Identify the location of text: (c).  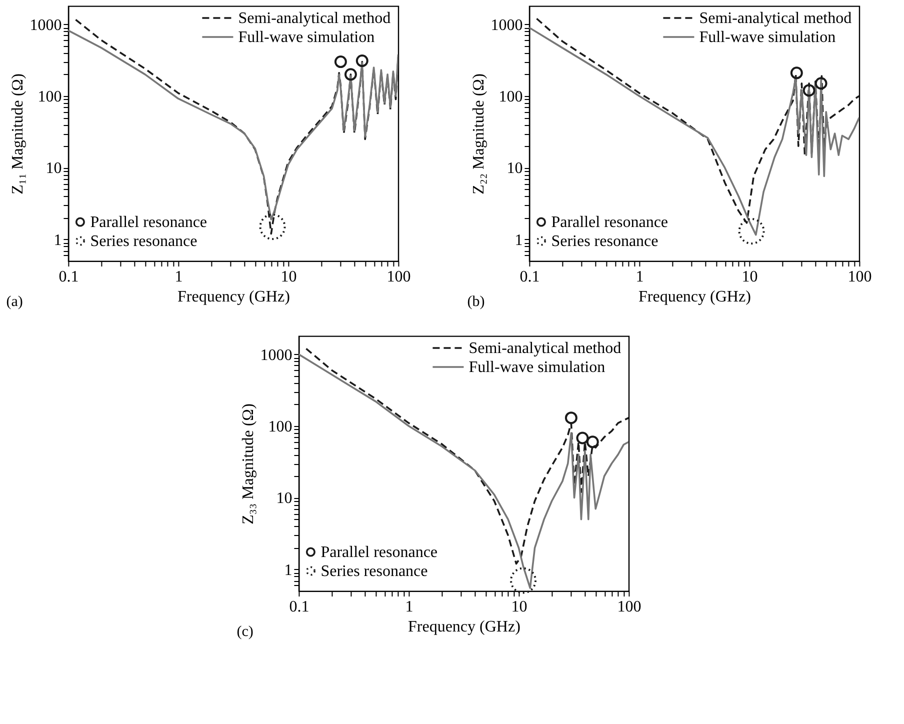
(245, 632).